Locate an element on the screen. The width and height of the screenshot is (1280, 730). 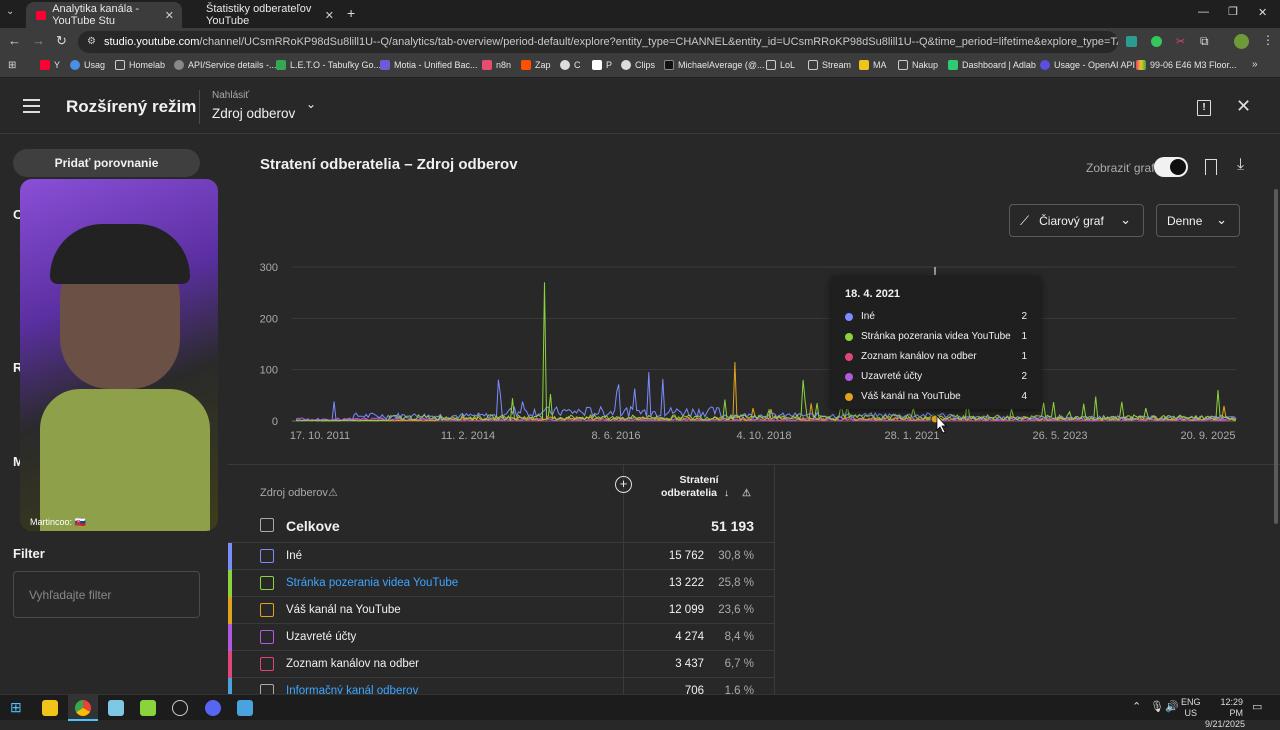
bookmark-item: Homelab is located at coordinates (140, 65).